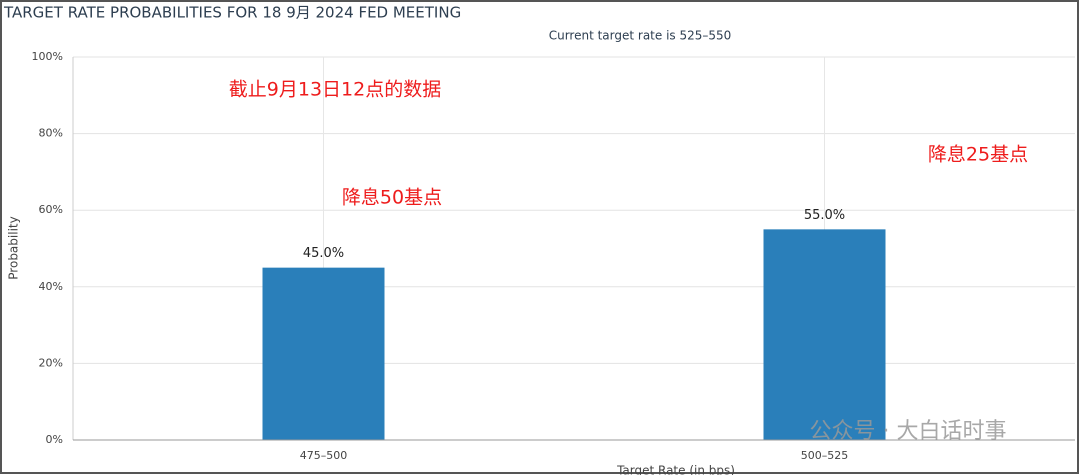 The width and height of the screenshot is (1080, 475). What do you see at coordinates (51, 286) in the screenshot?
I see `y-tick-label: 40%` at bounding box center [51, 286].